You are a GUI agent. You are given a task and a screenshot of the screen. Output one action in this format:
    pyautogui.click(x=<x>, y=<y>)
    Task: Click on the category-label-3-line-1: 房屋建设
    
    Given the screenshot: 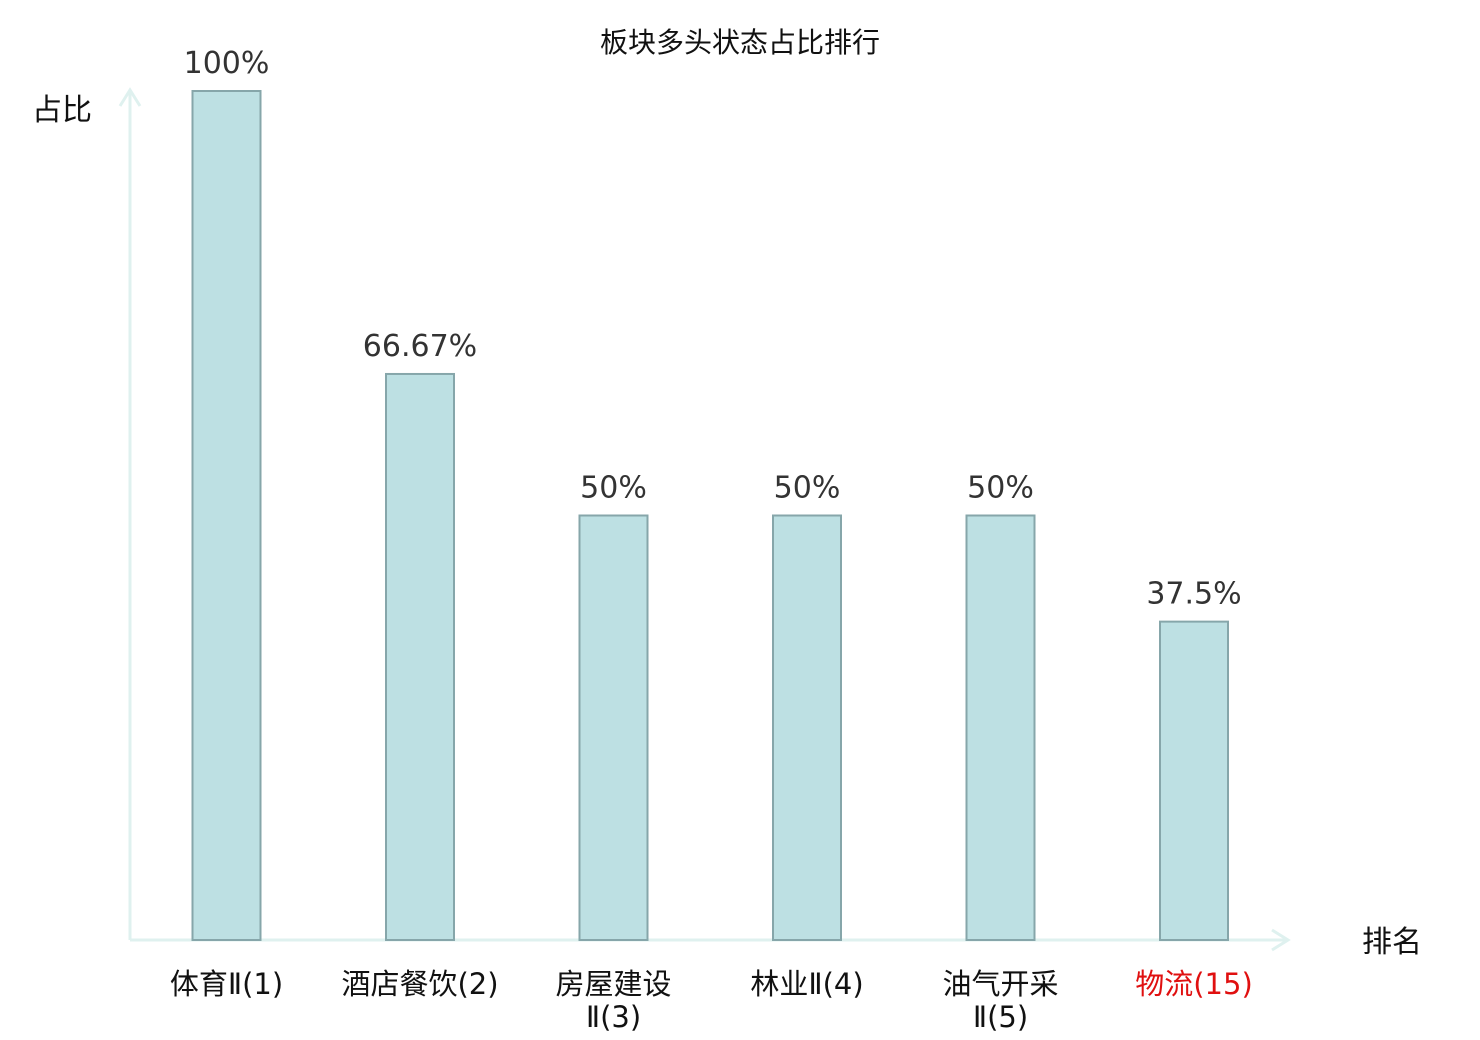 What is the action you would take?
    pyautogui.click(x=613, y=984)
    